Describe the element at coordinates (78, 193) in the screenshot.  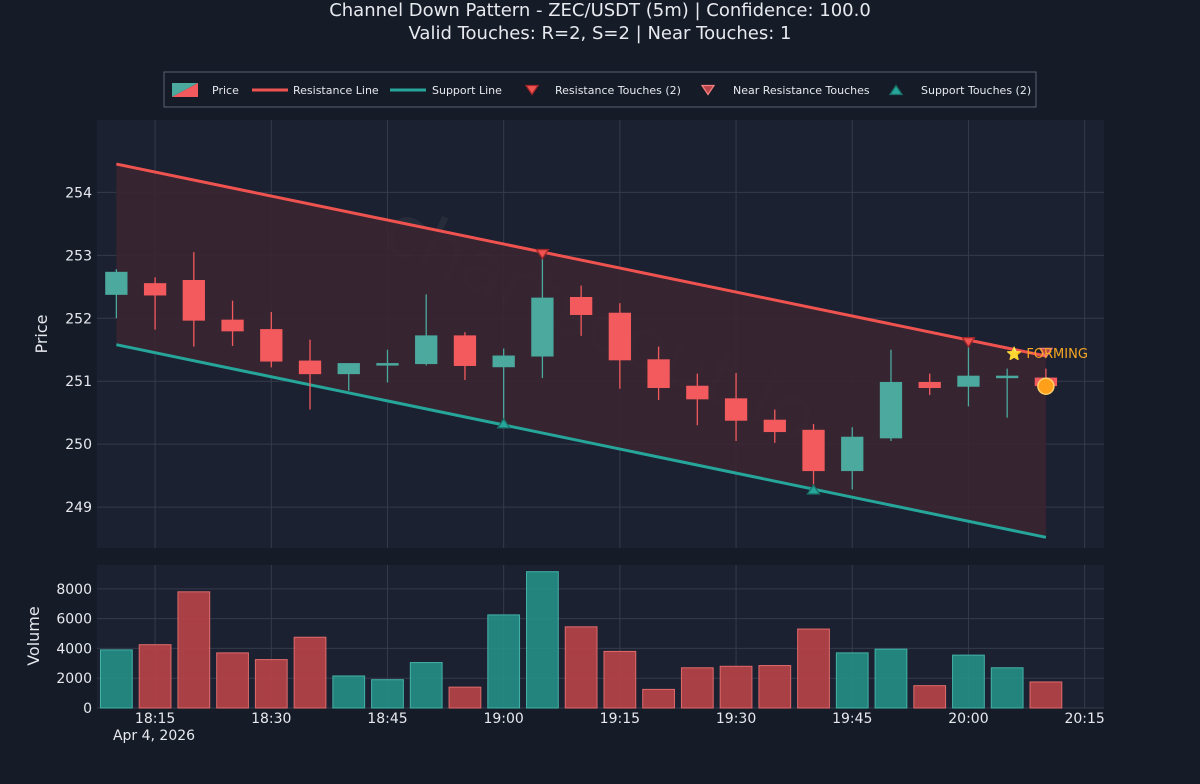
I see `price-tick-label: 254` at that location.